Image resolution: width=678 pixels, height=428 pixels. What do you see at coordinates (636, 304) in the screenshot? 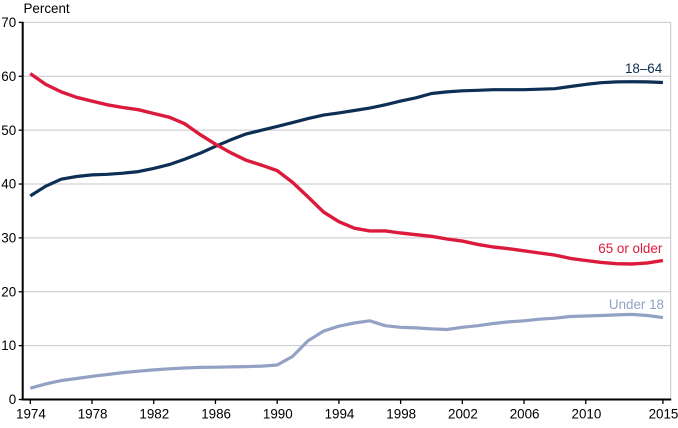
I see `svg-text: Under 18` at bounding box center [636, 304].